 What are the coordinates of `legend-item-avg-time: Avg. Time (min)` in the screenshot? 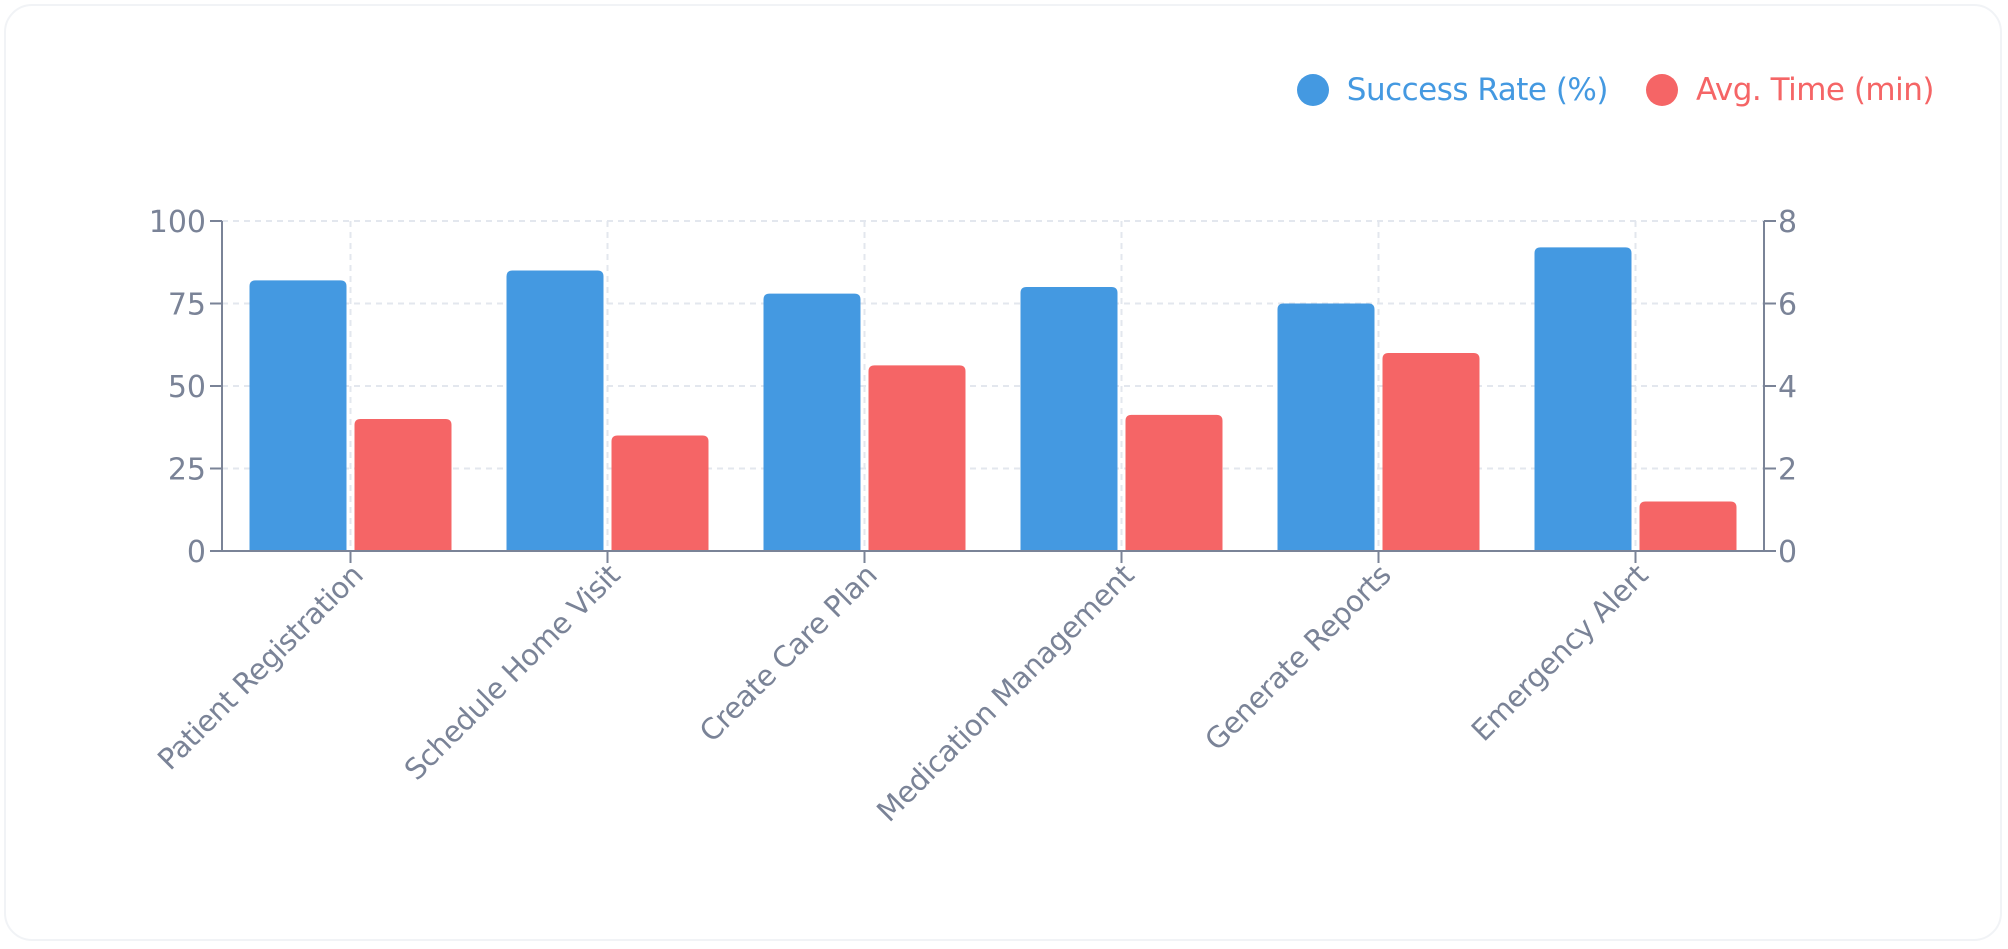 It's located at (1790, 90).